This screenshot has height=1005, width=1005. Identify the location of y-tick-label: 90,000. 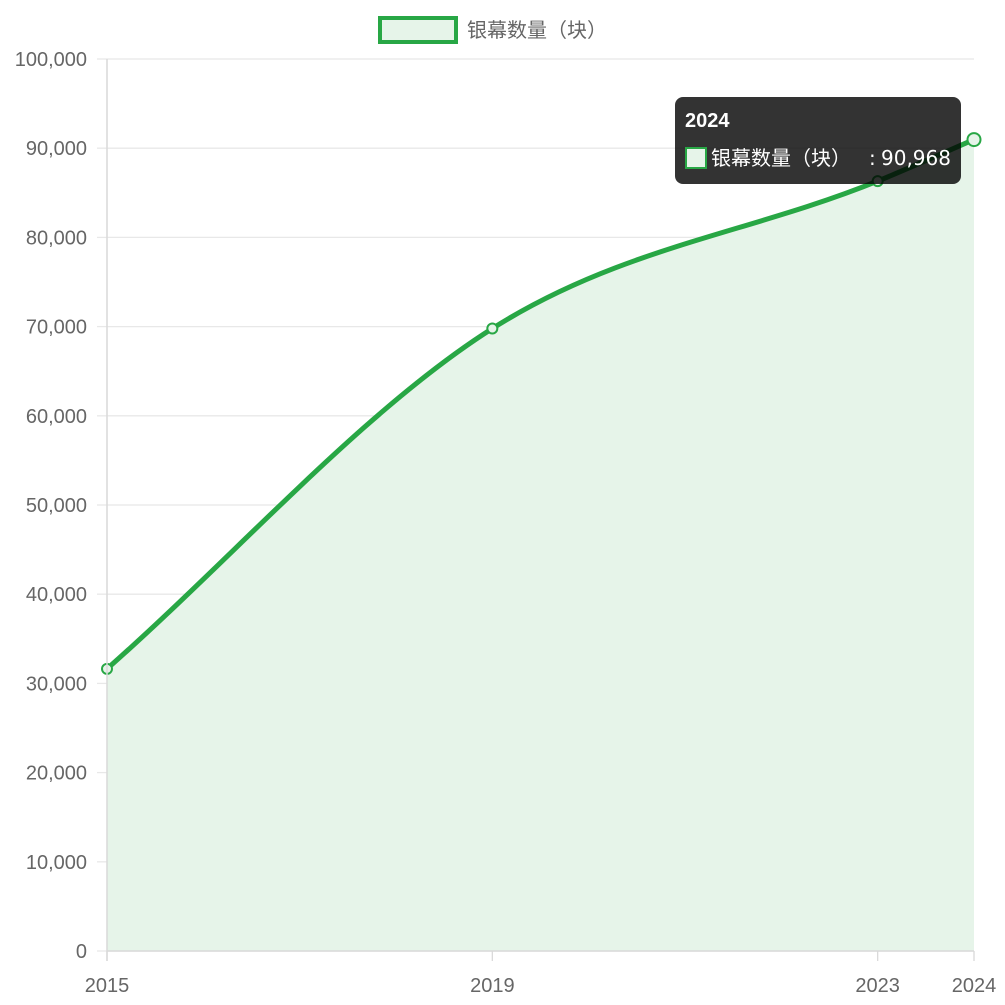
(56, 149).